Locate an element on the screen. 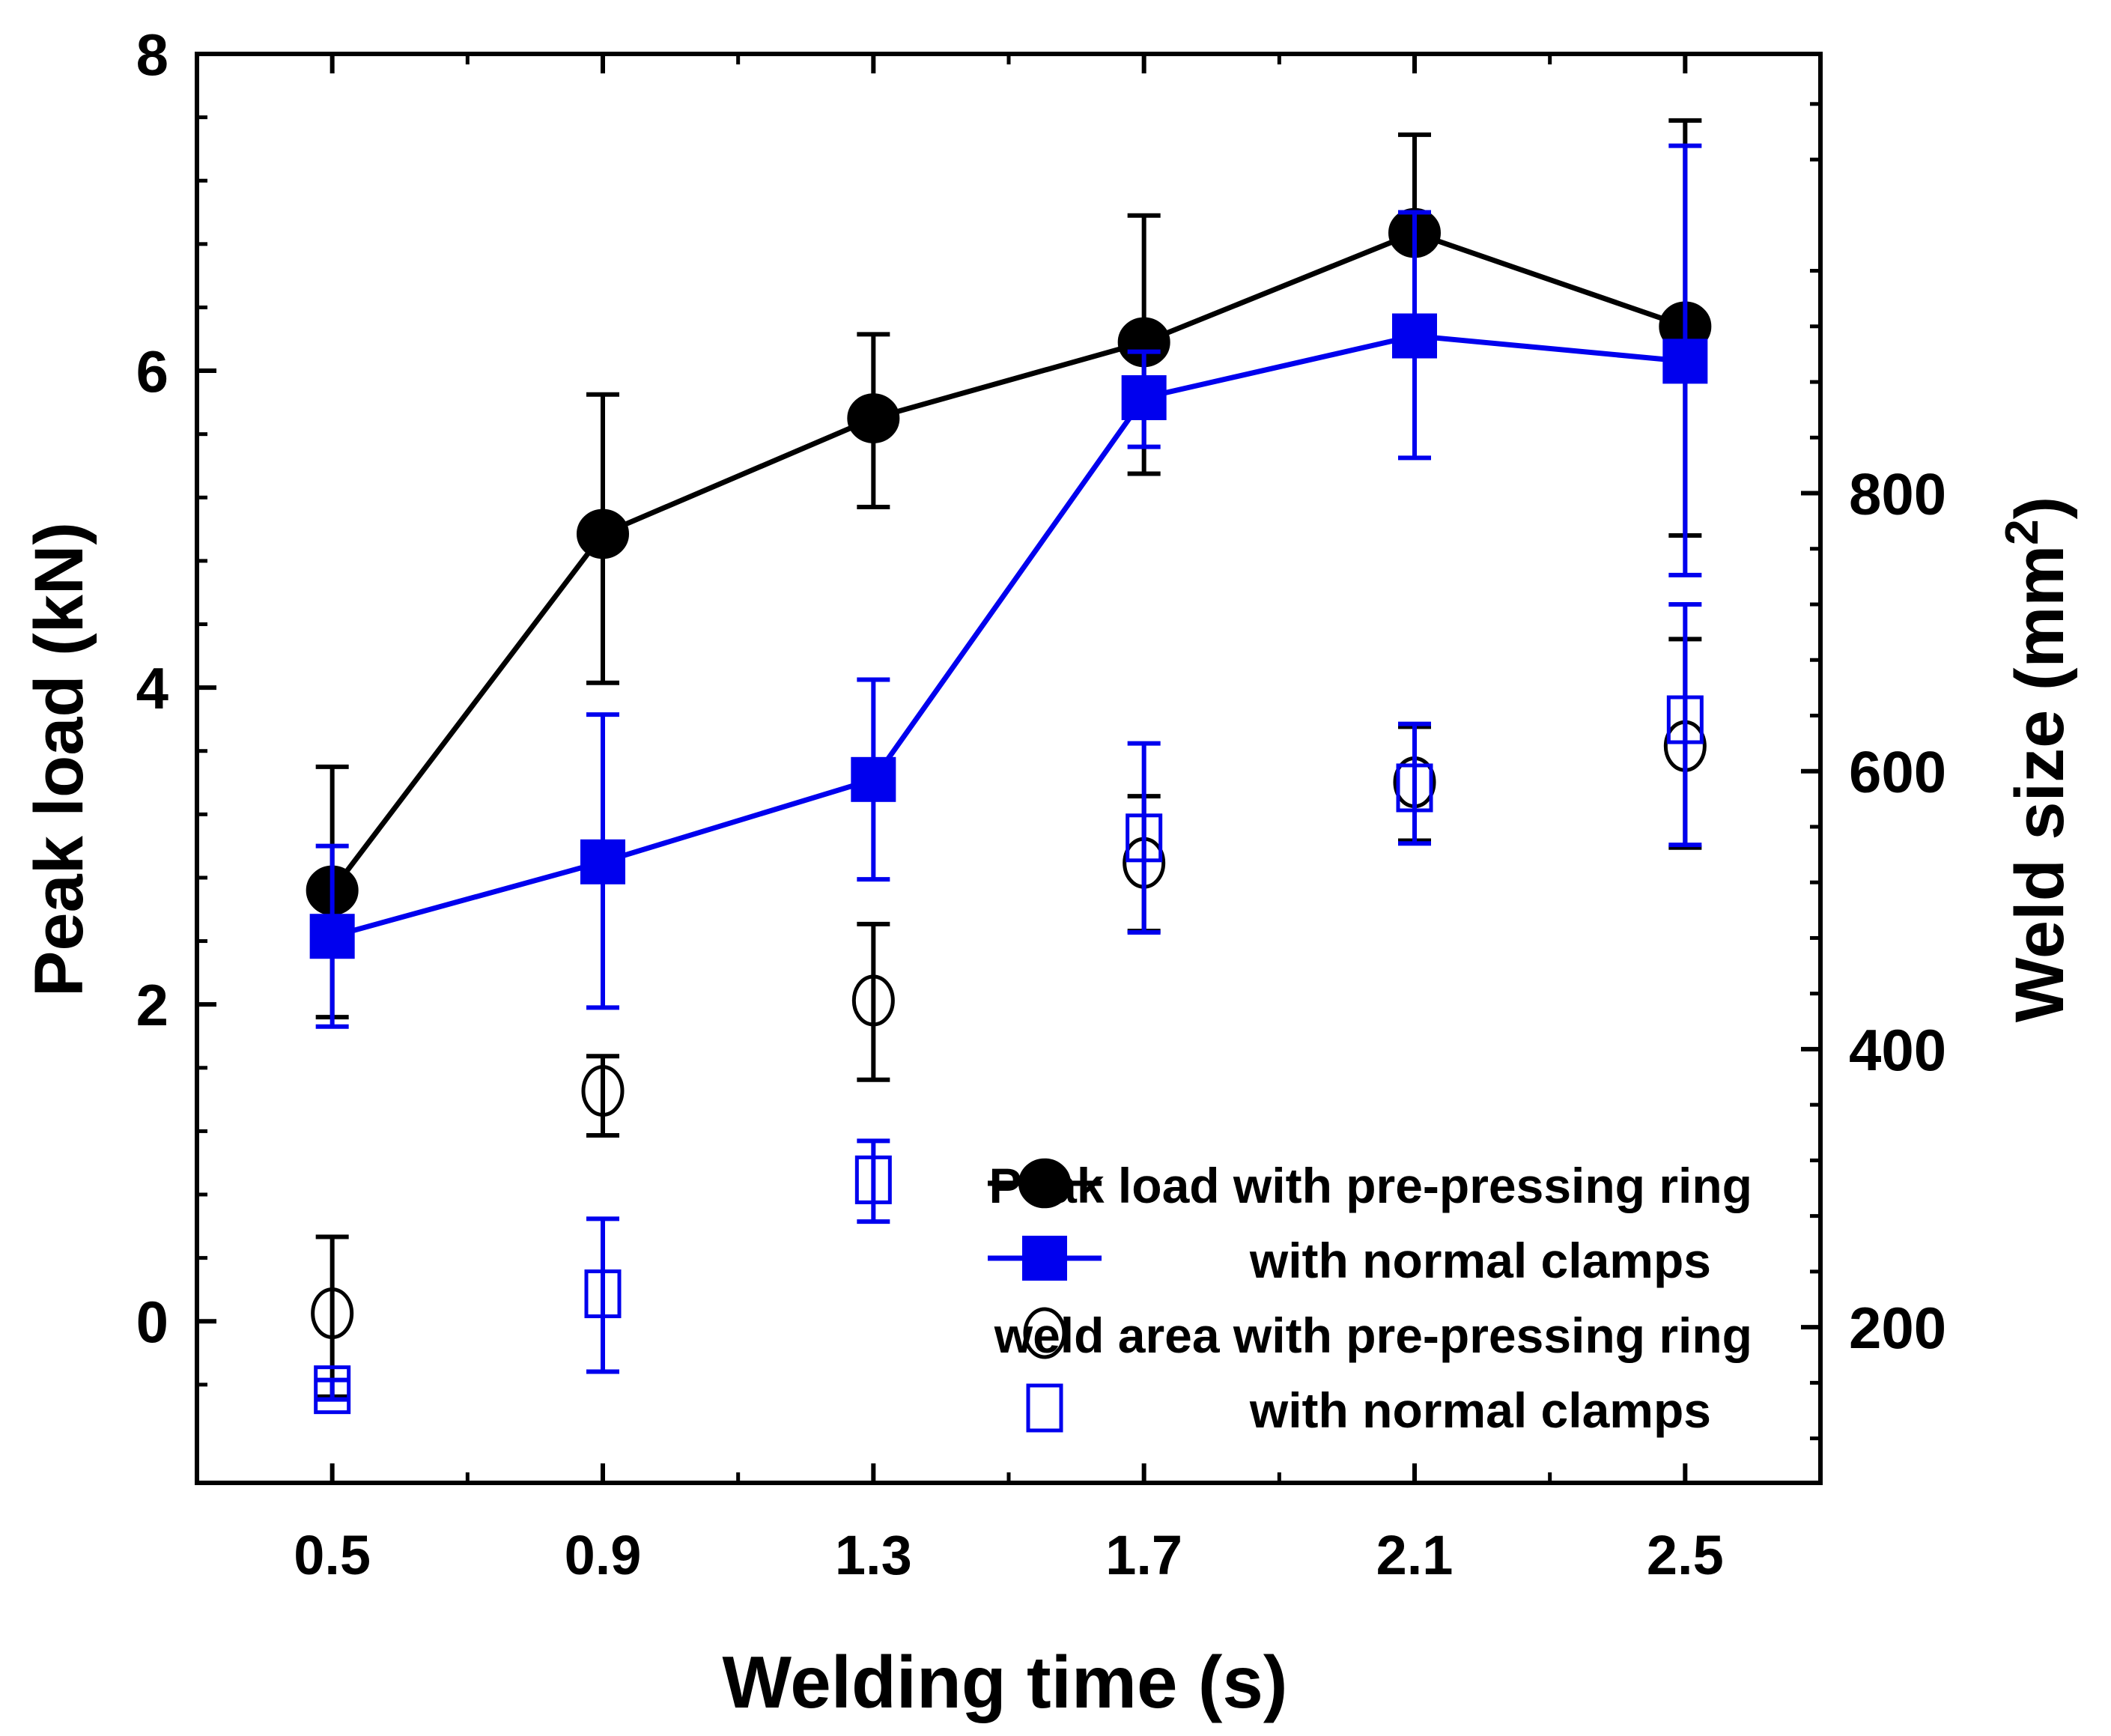 The width and height of the screenshot is (2111, 1736). y-axis-title-right-close: ) is located at coordinates (2040, 509).